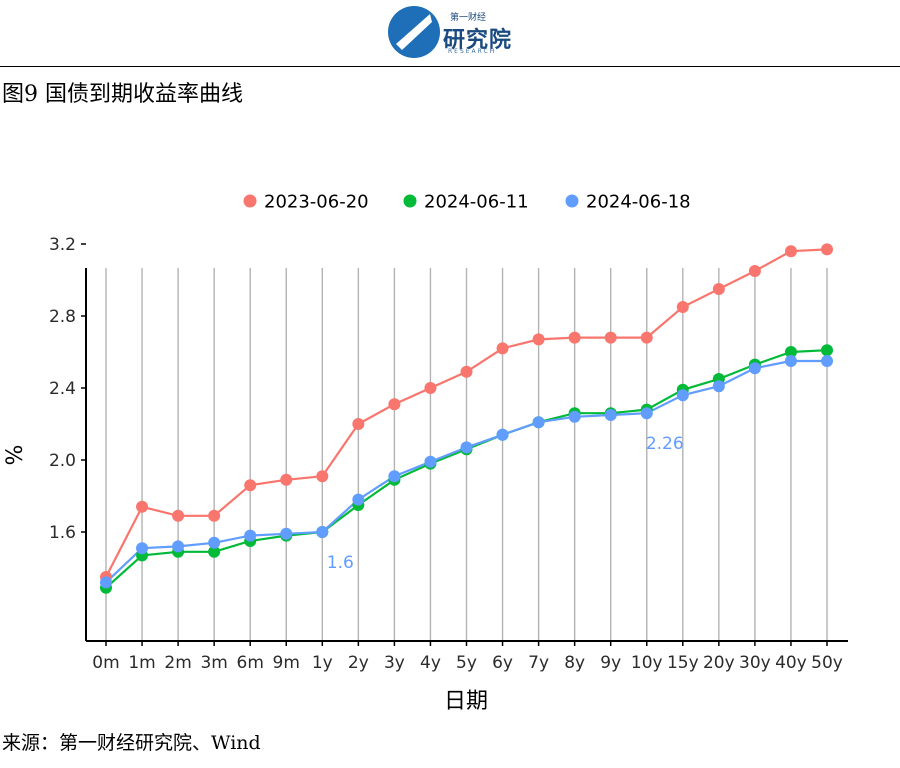 This screenshot has width=900, height=768. Describe the element at coordinates (62, 461) in the screenshot. I see `y-tick-label: 2.0` at that location.